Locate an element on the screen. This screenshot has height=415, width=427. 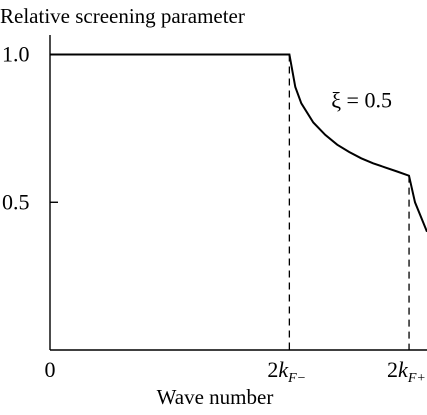
y-ticks: 1.0 0.5 is located at coordinates (30, 128).